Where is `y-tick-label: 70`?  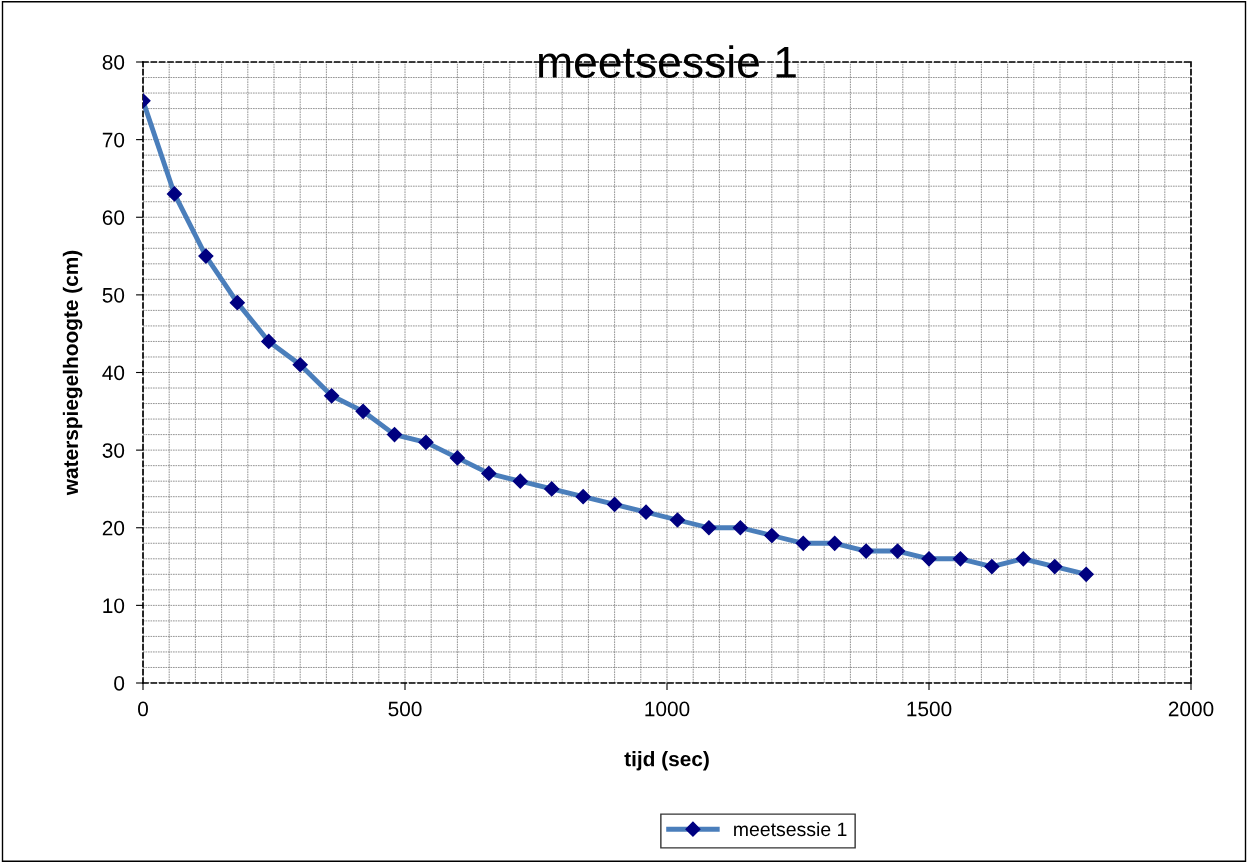 y-tick-label: 70 is located at coordinates (113, 140).